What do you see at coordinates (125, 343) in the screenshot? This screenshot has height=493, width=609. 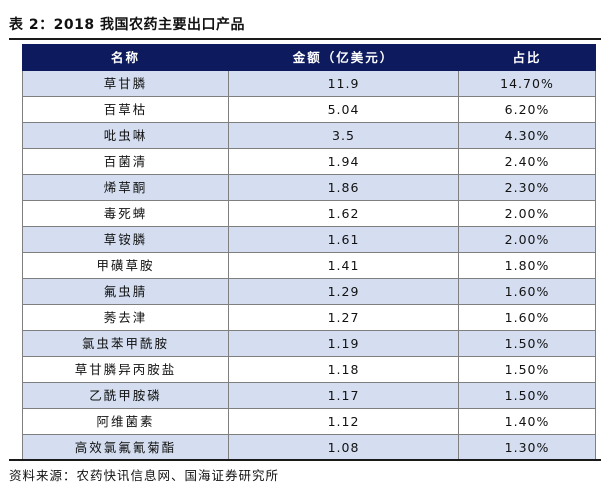 I see `cell-name: 氯虫苯甲酰胺` at bounding box center [125, 343].